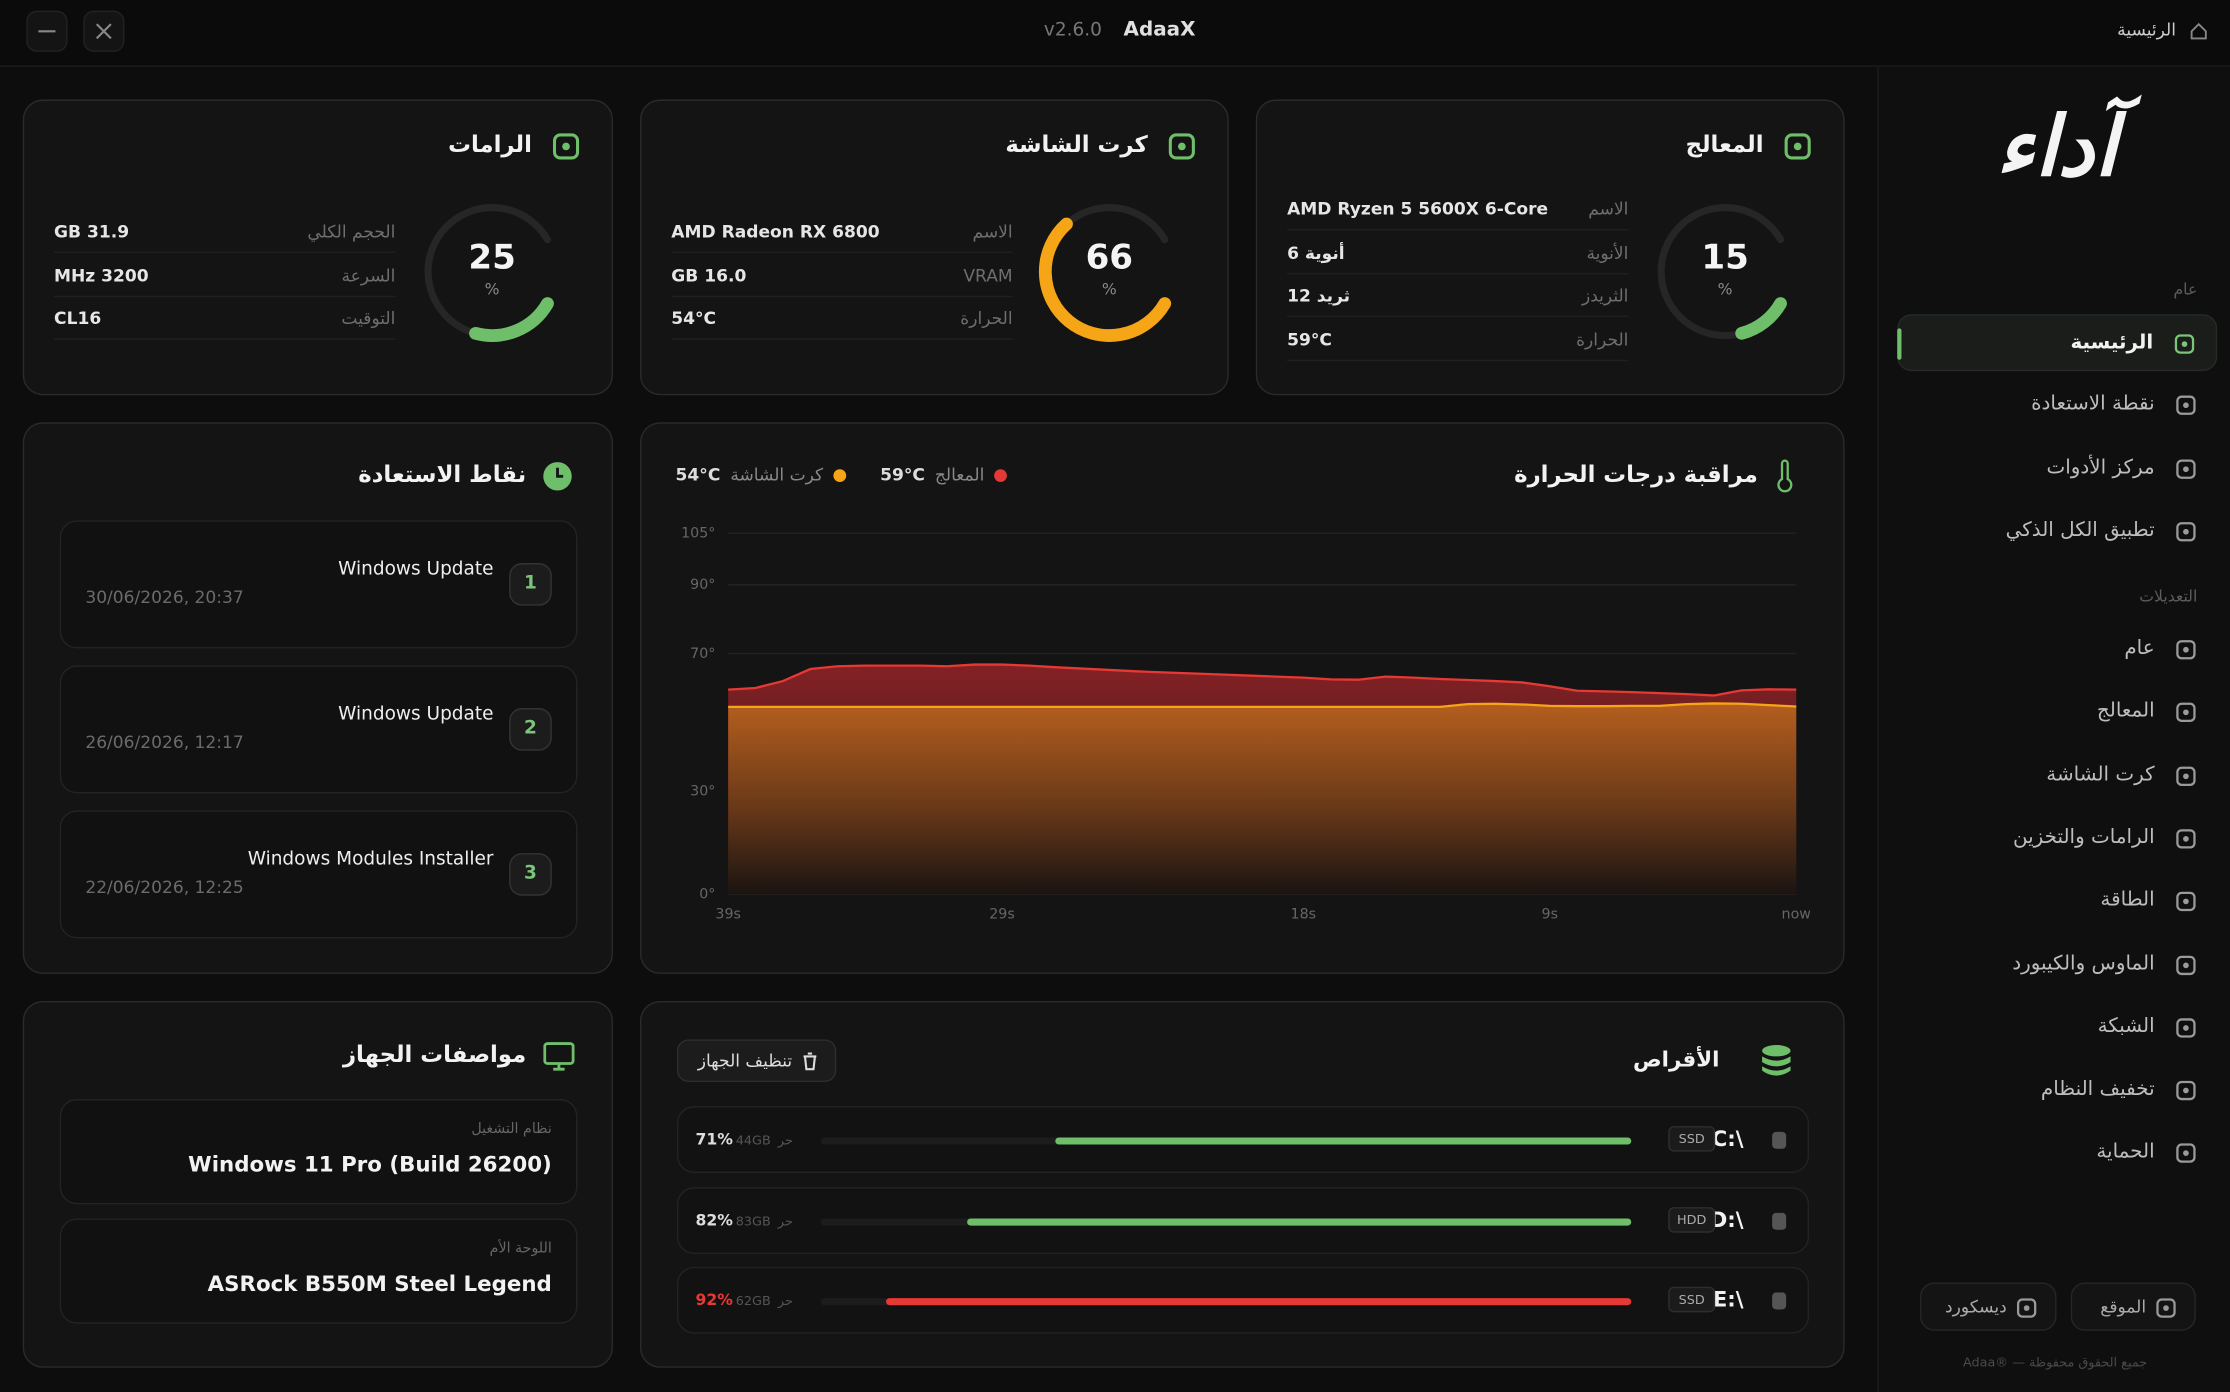  I want to click on gauge-unit: %, so click(1109, 288).